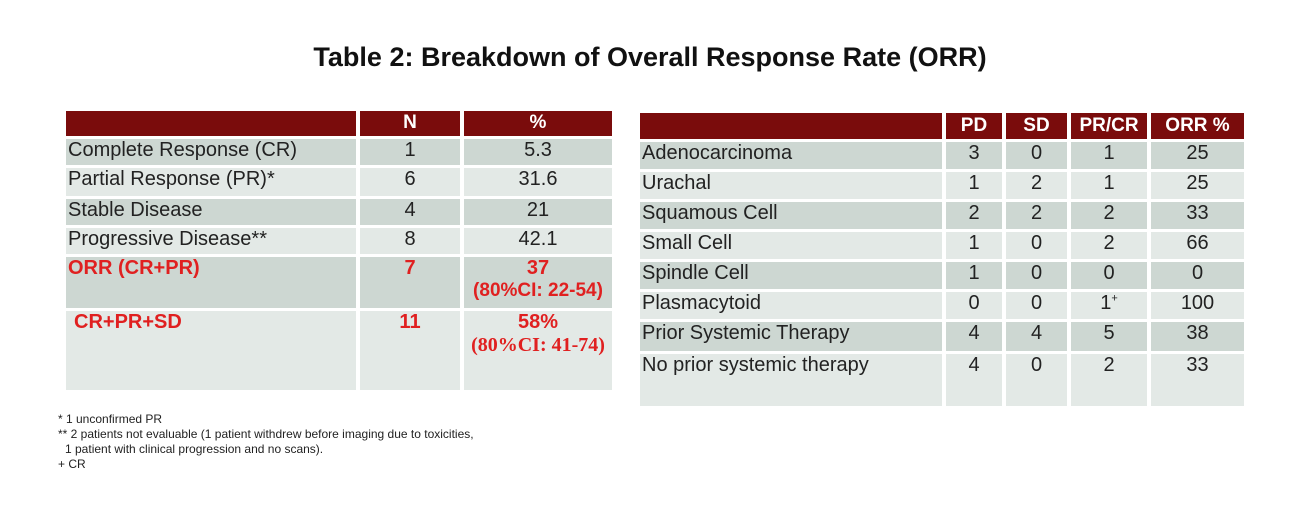 The height and width of the screenshot is (522, 1300). What do you see at coordinates (793, 216) in the screenshot?
I see `row-label: Squamous Cell` at bounding box center [793, 216].